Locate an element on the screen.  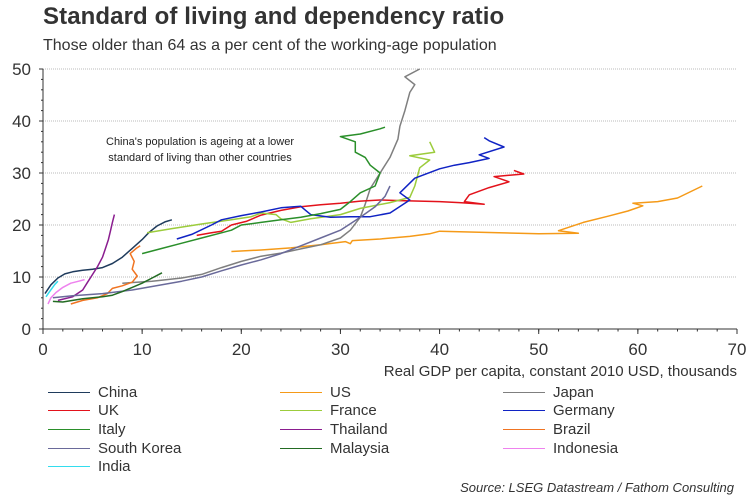
series-line-us is located at coordinates (467, 219).